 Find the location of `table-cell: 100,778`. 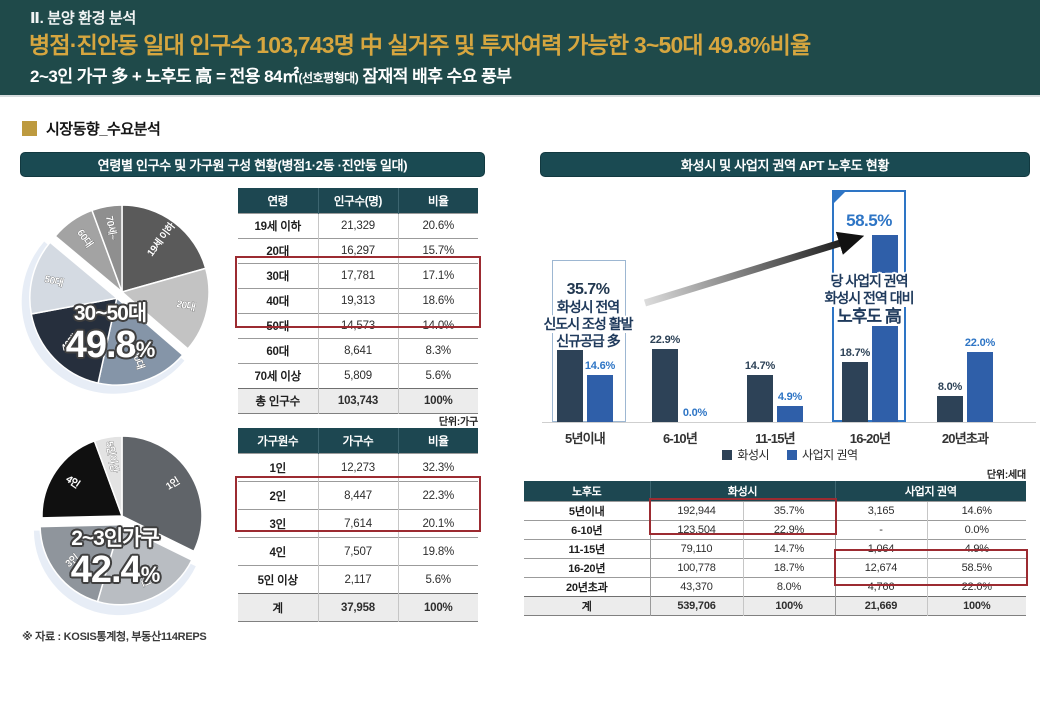

table-cell: 100,778 is located at coordinates (696, 568).